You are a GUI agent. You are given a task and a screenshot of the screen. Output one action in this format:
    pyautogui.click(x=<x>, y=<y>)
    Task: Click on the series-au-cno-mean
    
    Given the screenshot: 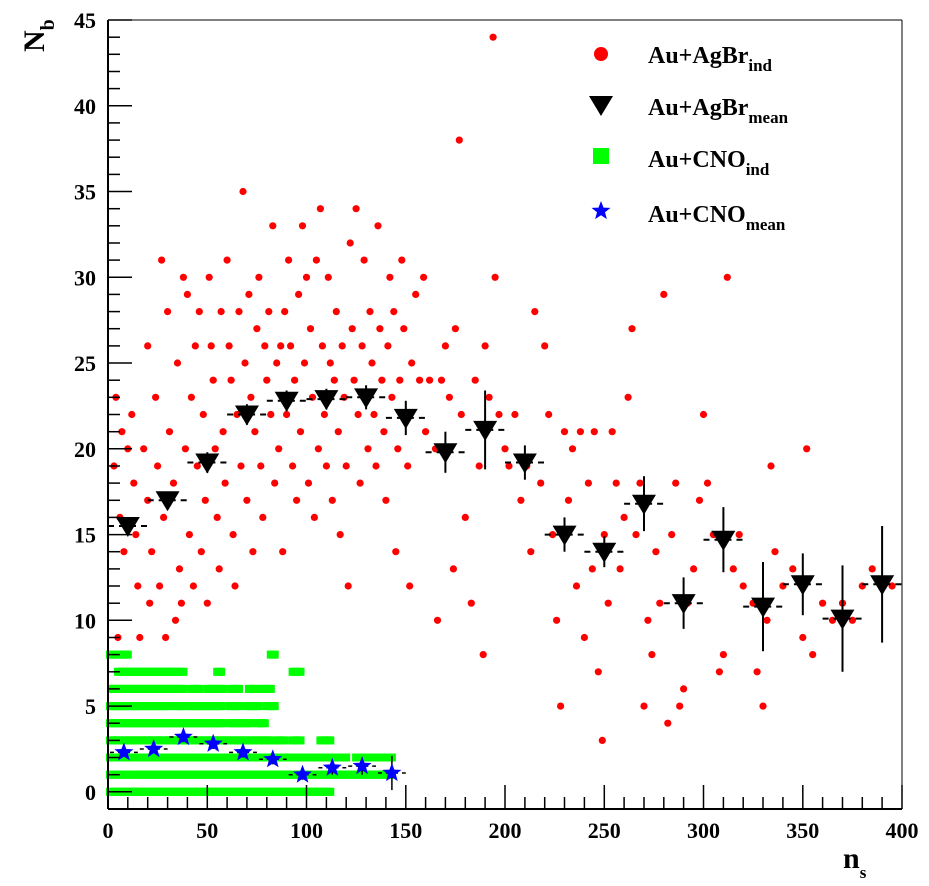 What is the action you would take?
    pyautogui.click(x=258, y=759)
    